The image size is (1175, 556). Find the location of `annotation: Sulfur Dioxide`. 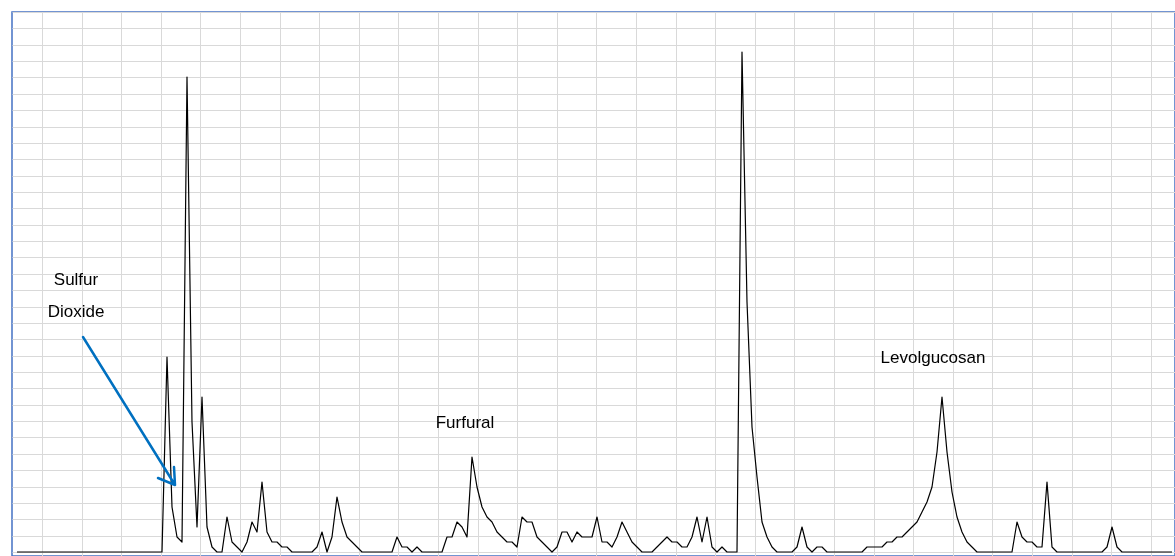

annotation: Sulfur Dioxide is located at coordinates (76, 295).